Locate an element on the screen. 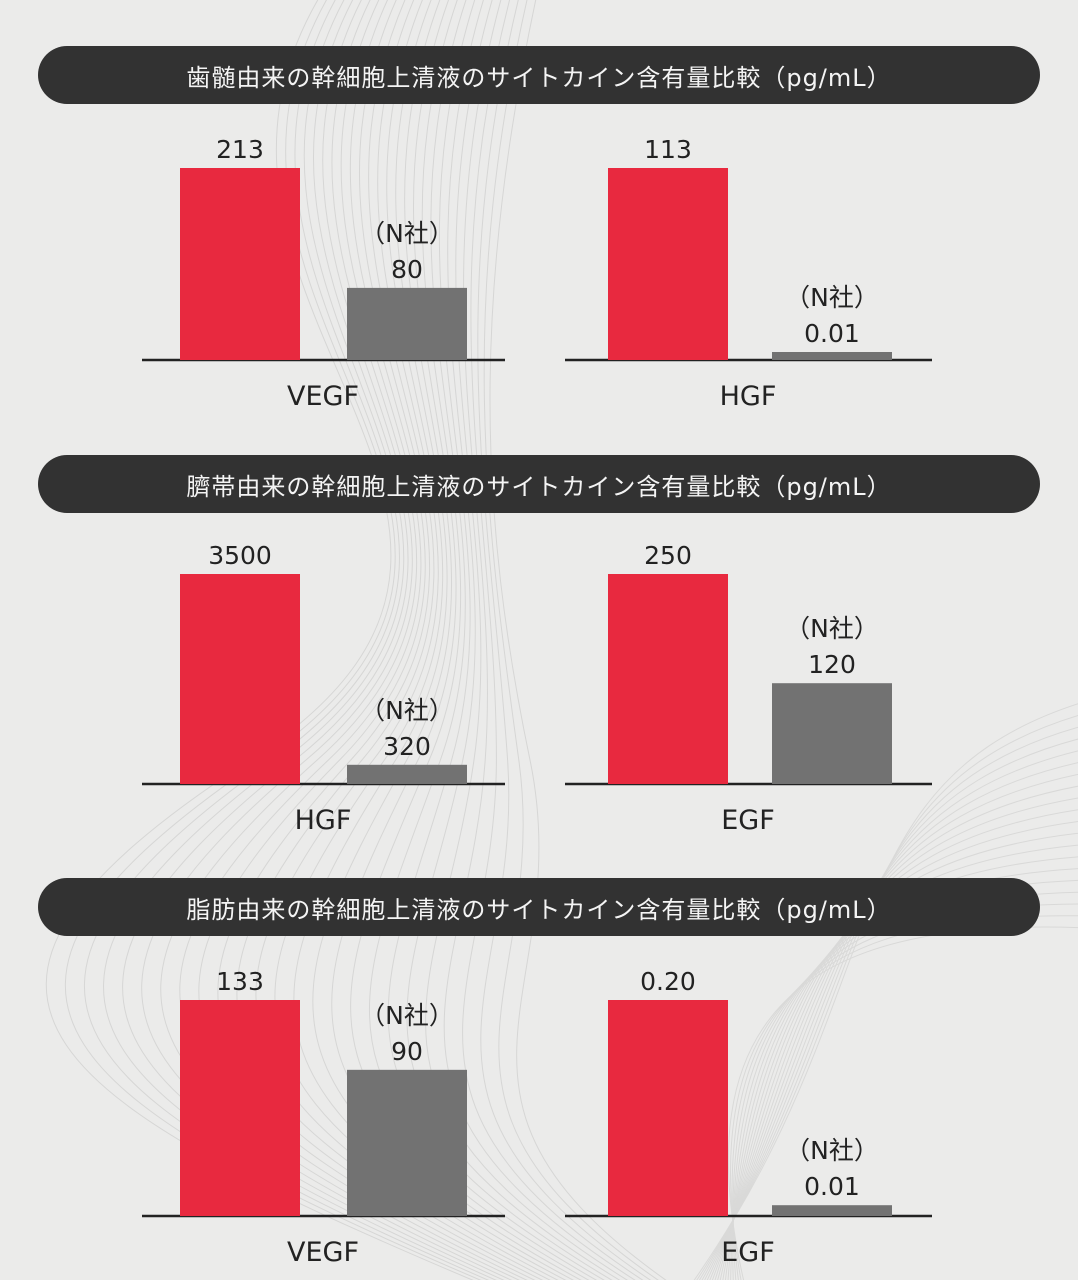 Image resolution: width=1078 pixels, height=1280 pixels. data-label: 3500 is located at coordinates (240, 555).